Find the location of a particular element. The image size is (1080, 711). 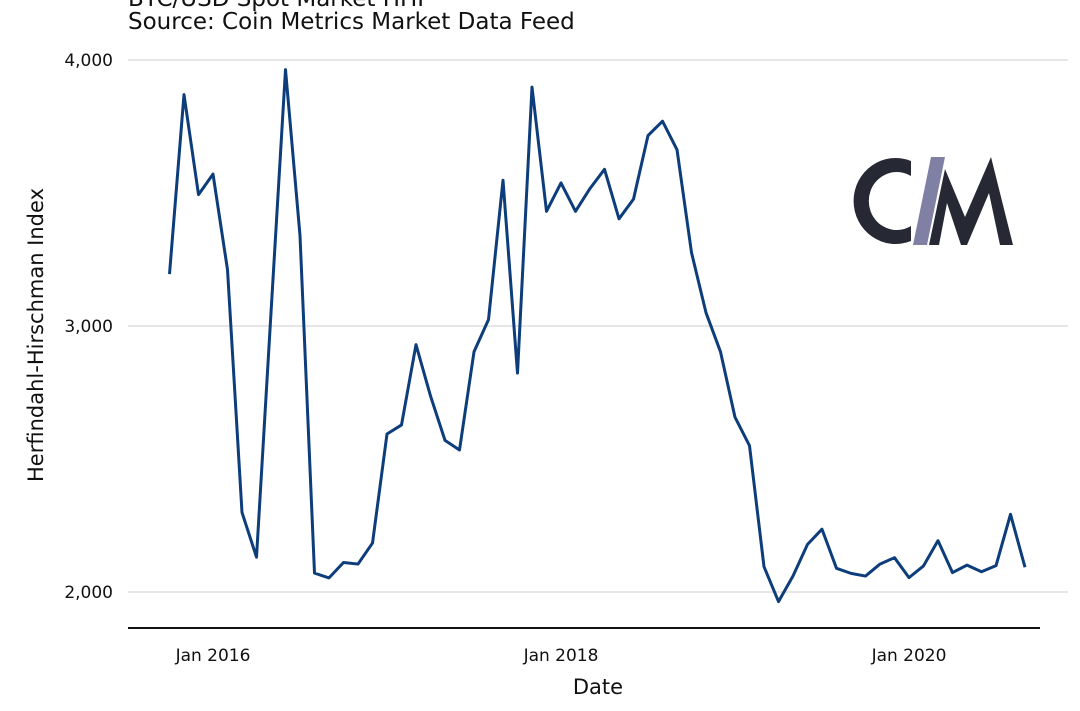

x-tick-label: Jan 2016 is located at coordinates (213, 656).